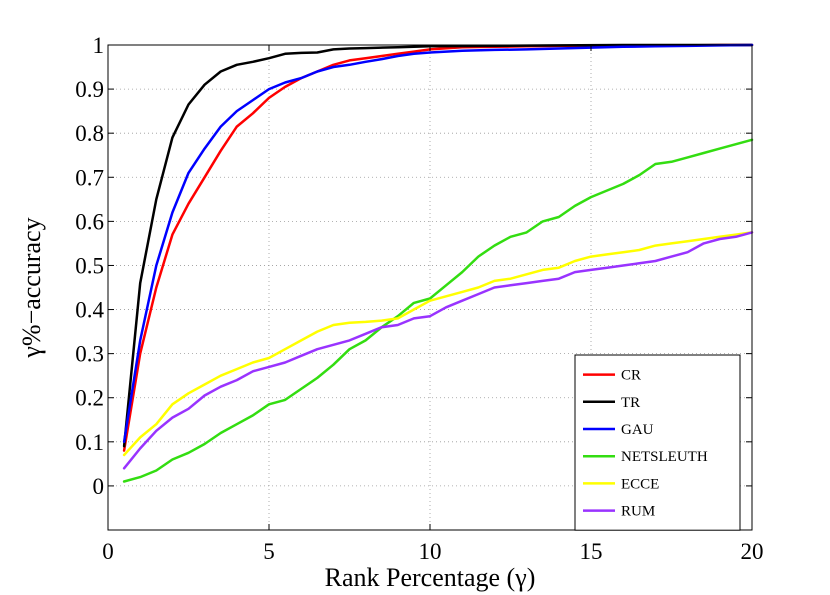 The image size is (830, 595). I want to click on legend: CR TR GAU NETSLEUTH ECCE RUM, so click(657, 442).